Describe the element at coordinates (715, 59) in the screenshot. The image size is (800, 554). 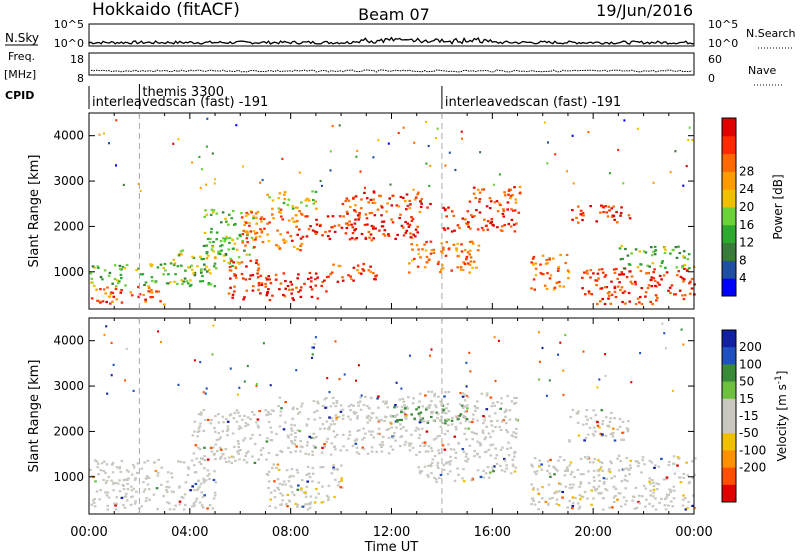
I see `nave-tick-top: 60` at that location.